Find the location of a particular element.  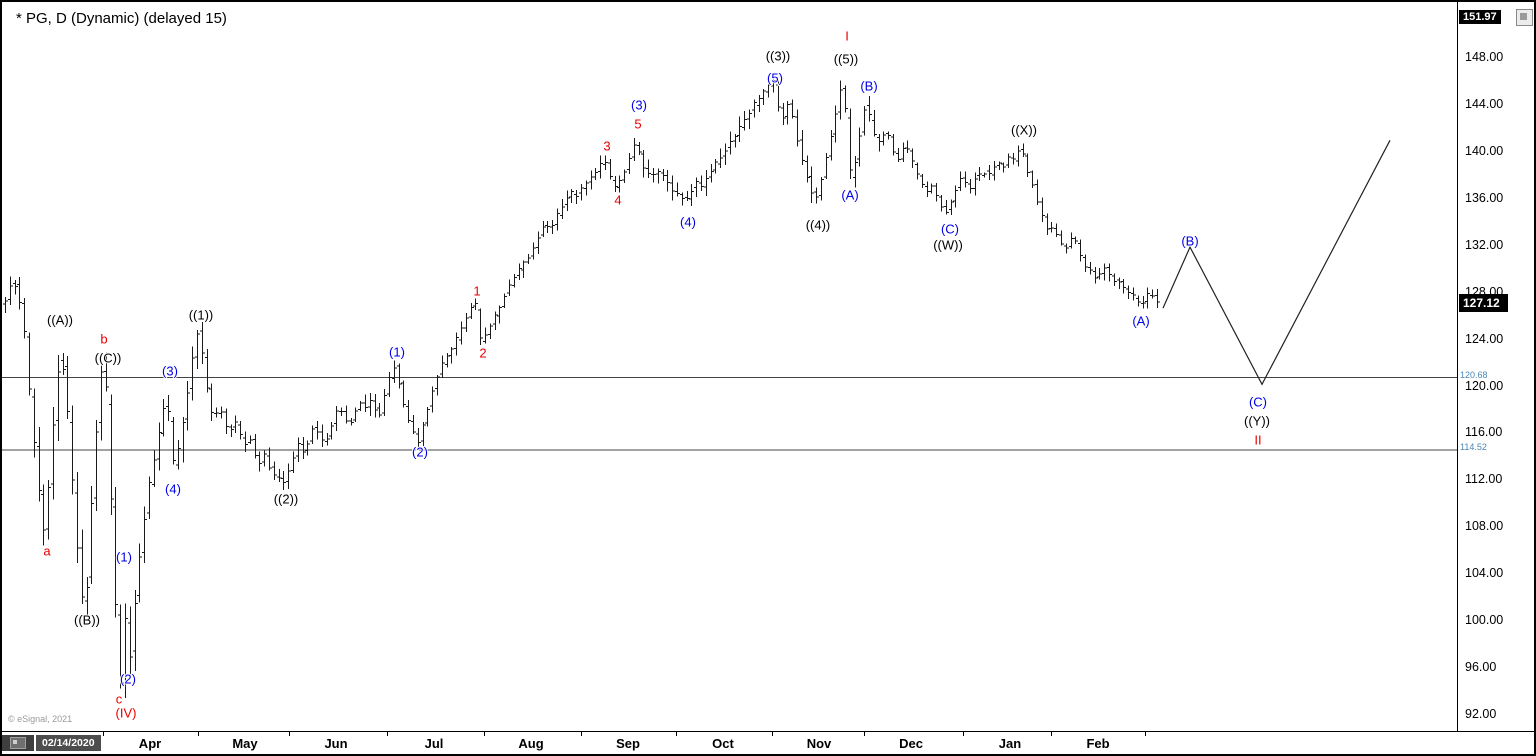

wave-label: 1 is located at coordinates (476, 291).